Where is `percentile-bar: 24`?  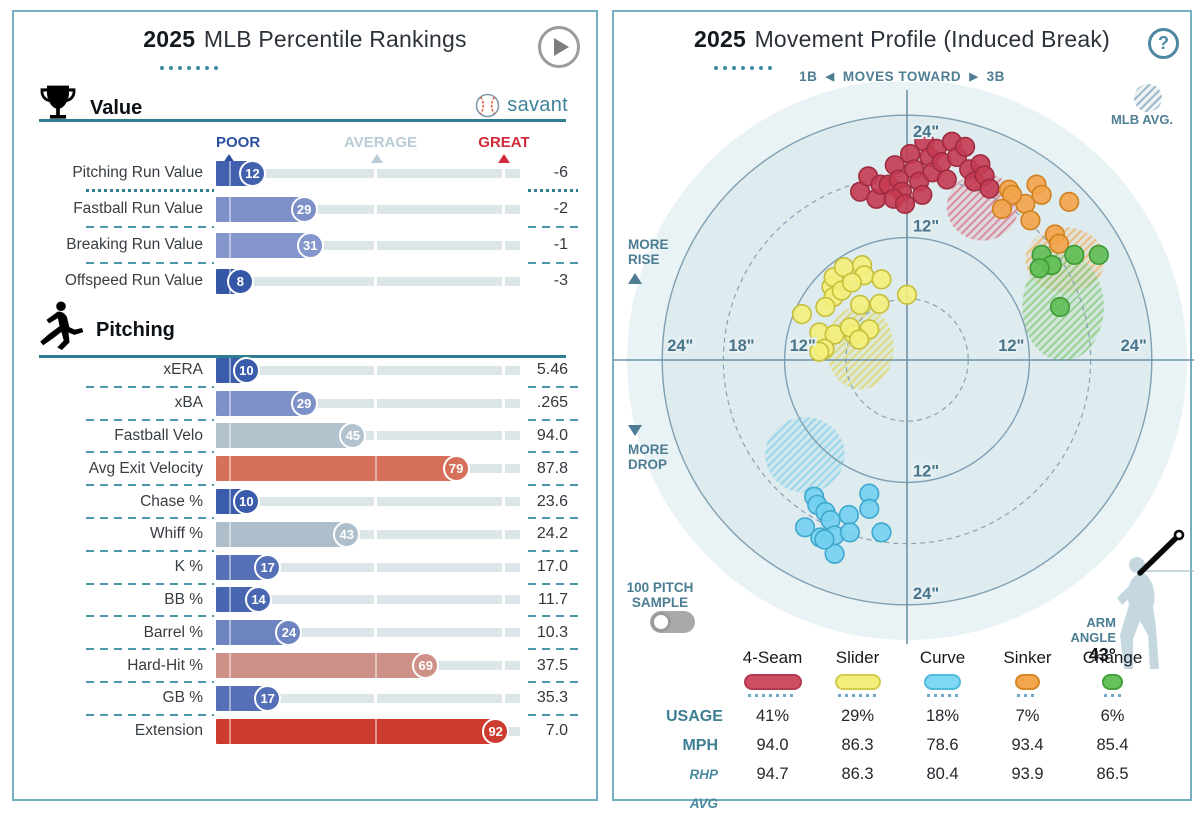
percentile-bar: 24 is located at coordinates (368, 633).